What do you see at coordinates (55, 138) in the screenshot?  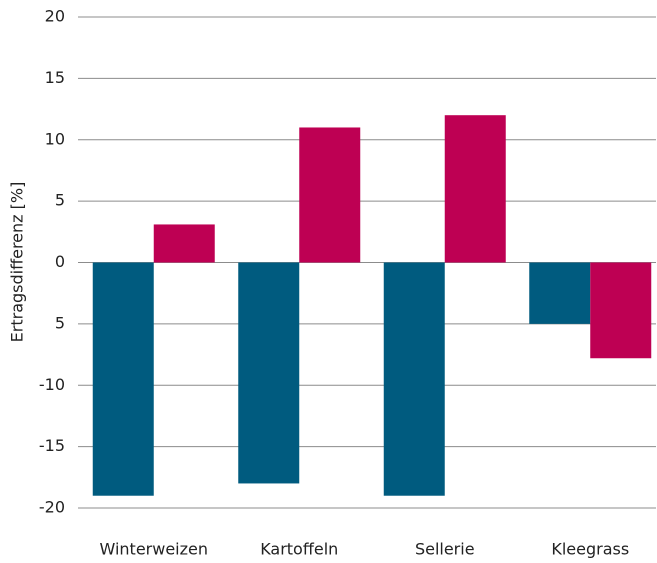 I see `y-tick-label: 10` at bounding box center [55, 138].